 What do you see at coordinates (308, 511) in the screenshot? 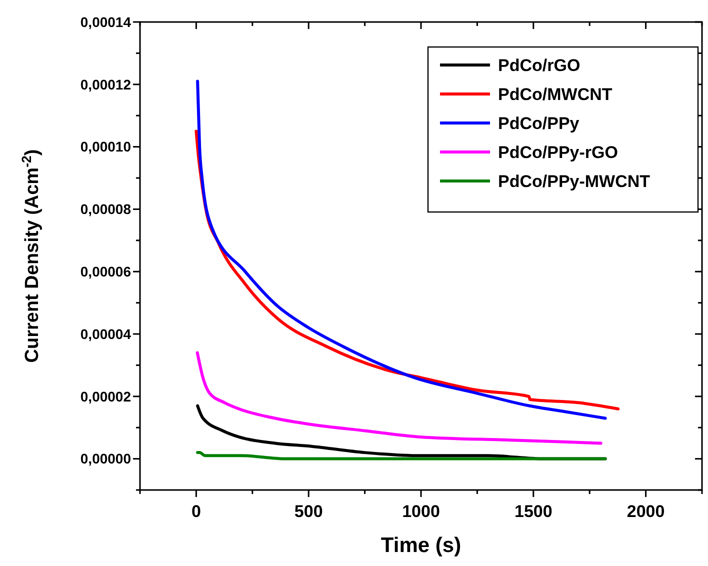
I see `x-tick-label: 500` at bounding box center [308, 511].